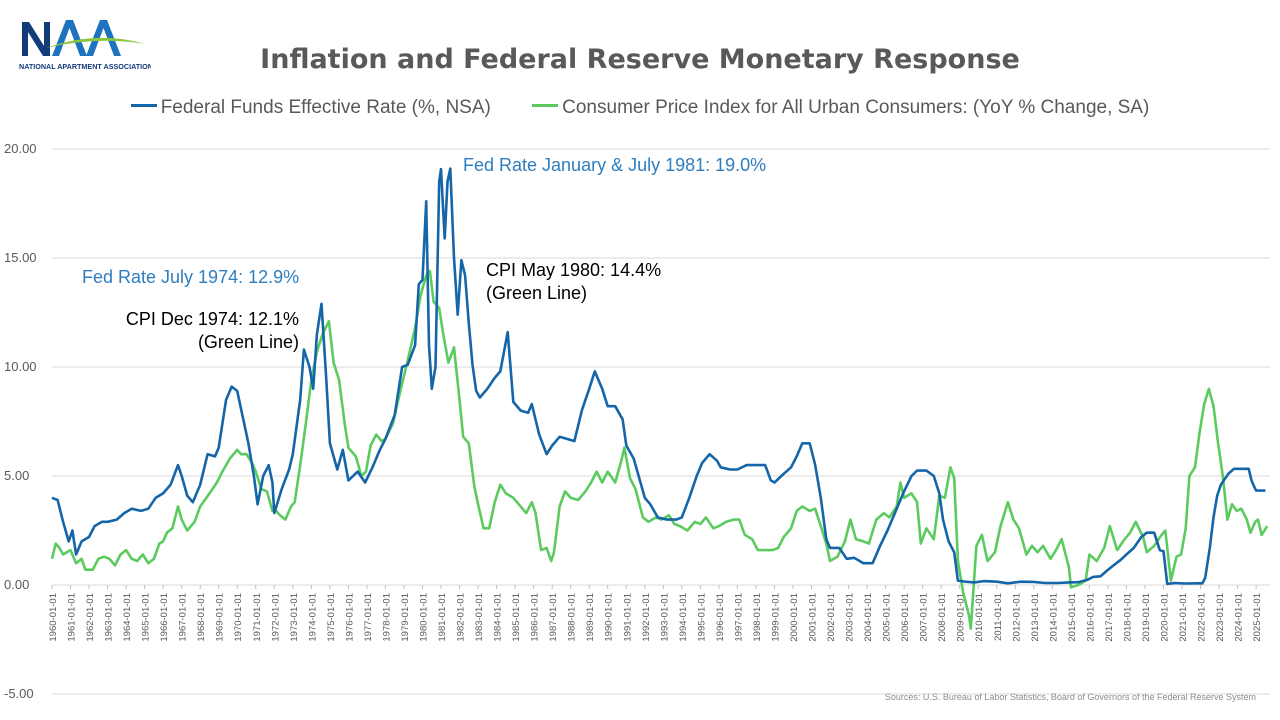 This screenshot has width=1280, height=720. I want to click on annotation-cpi-1980: (Green Line), so click(536, 293).